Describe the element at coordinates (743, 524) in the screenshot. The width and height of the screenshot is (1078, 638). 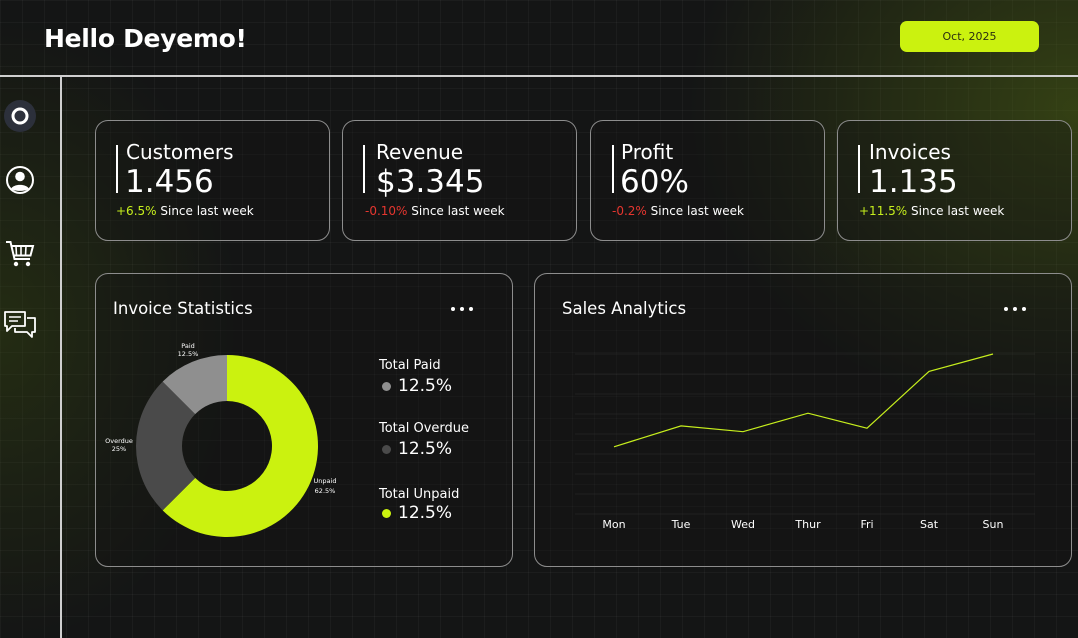
I see `x-tick-label: Wed` at that location.